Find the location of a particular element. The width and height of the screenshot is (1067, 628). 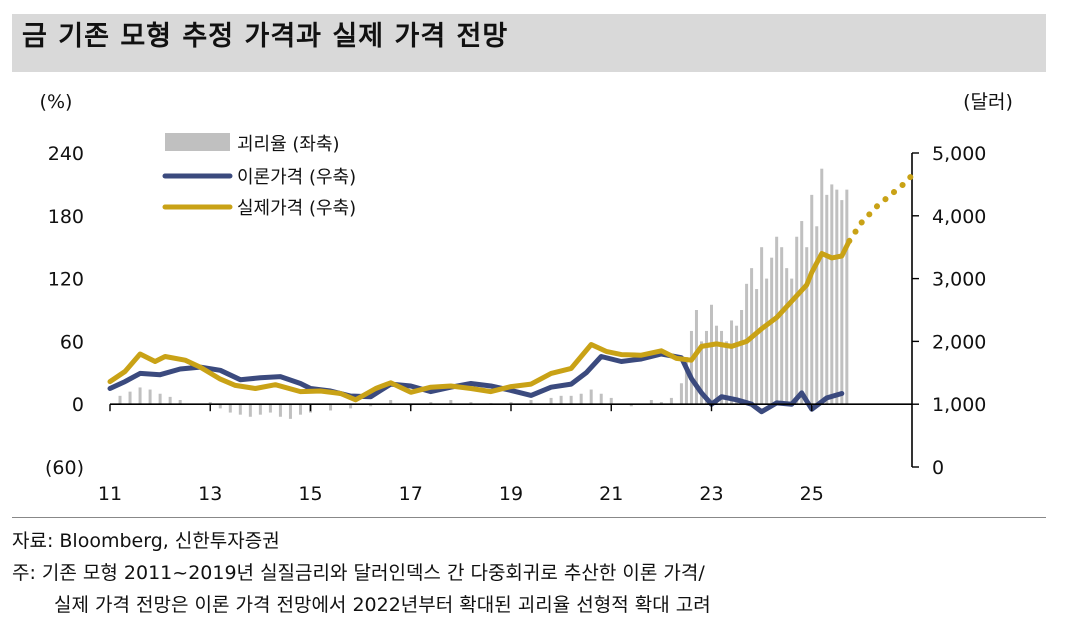

right-axis-unit-label: (달러) is located at coordinates (988, 102).